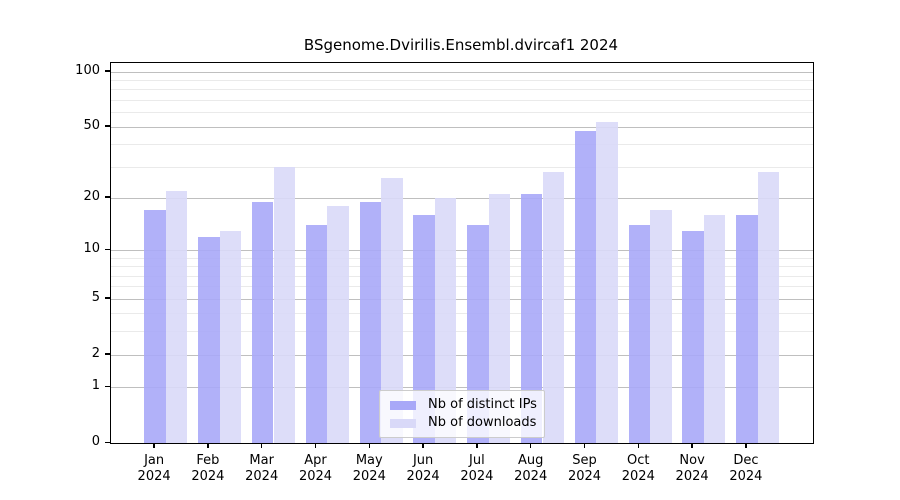  I want to click on legend-item-downloads: Nb of downloads, so click(463, 423).